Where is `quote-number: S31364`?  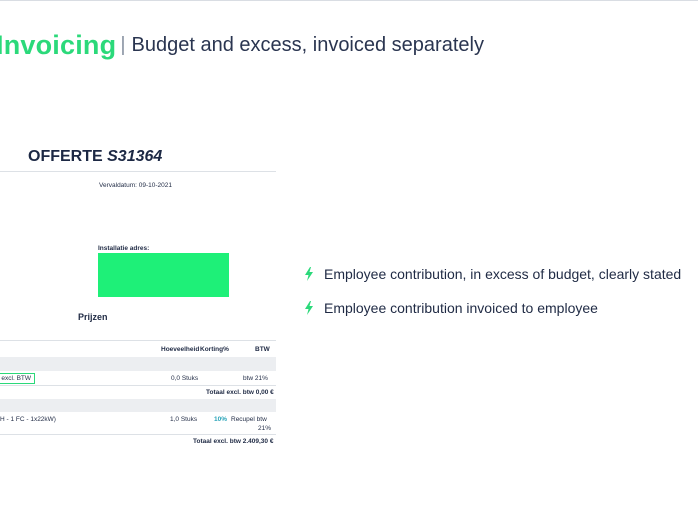
quote-number: S31364 is located at coordinates (135, 156).